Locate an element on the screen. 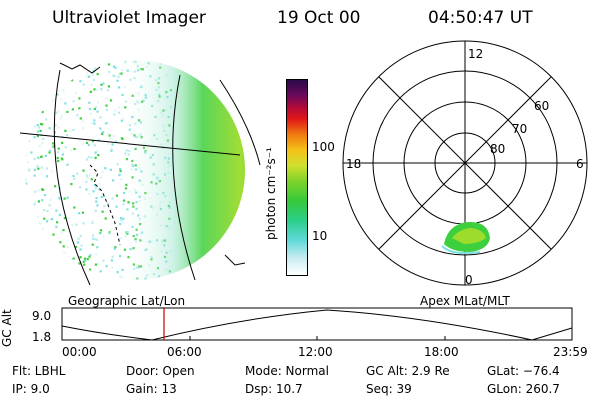 The height and width of the screenshot is (400, 600). colorbar-unit-label: photon cm⁻²s⁻¹ is located at coordinates (271, 193).